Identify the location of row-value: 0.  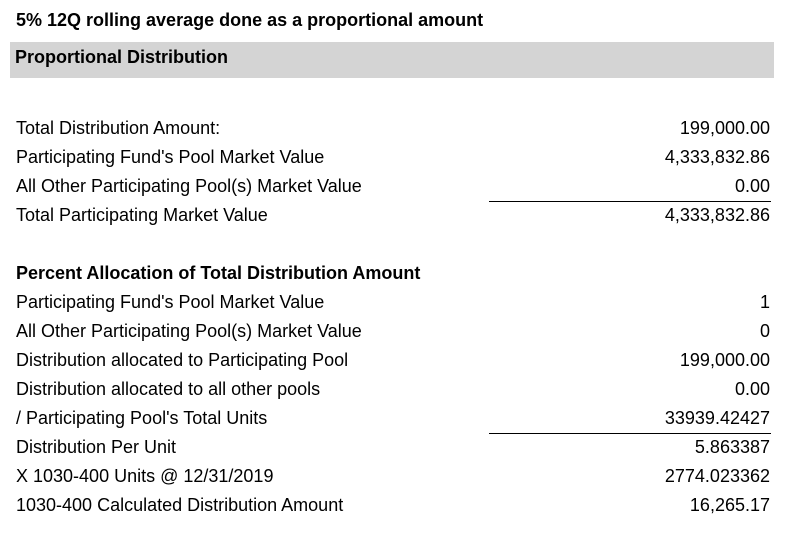
(764, 331).